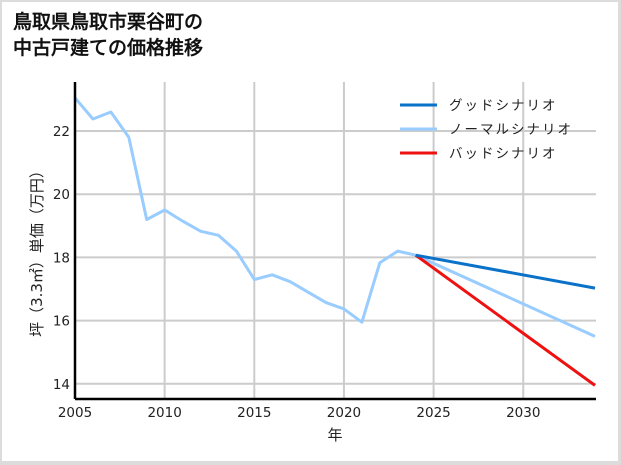  What do you see at coordinates (334, 435) in the screenshot?
I see `x-axis-label: 年` at bounding box center [334, 435].